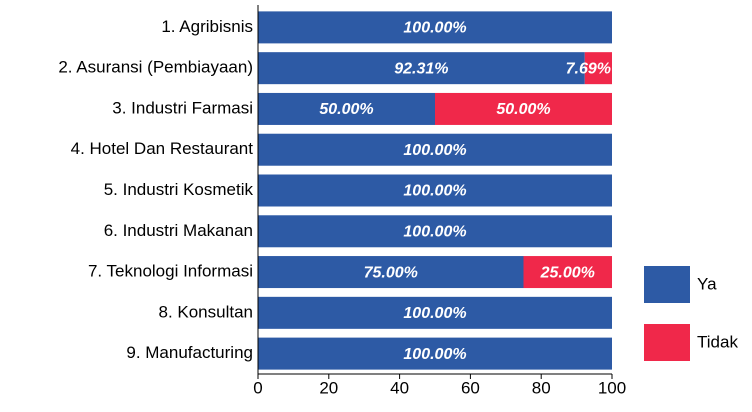 The image size is (752, 412). What do you see at coordinates (328, 387) in the screenshot?
I see `x-tick-label: 20` at bounding box center [328, 387].